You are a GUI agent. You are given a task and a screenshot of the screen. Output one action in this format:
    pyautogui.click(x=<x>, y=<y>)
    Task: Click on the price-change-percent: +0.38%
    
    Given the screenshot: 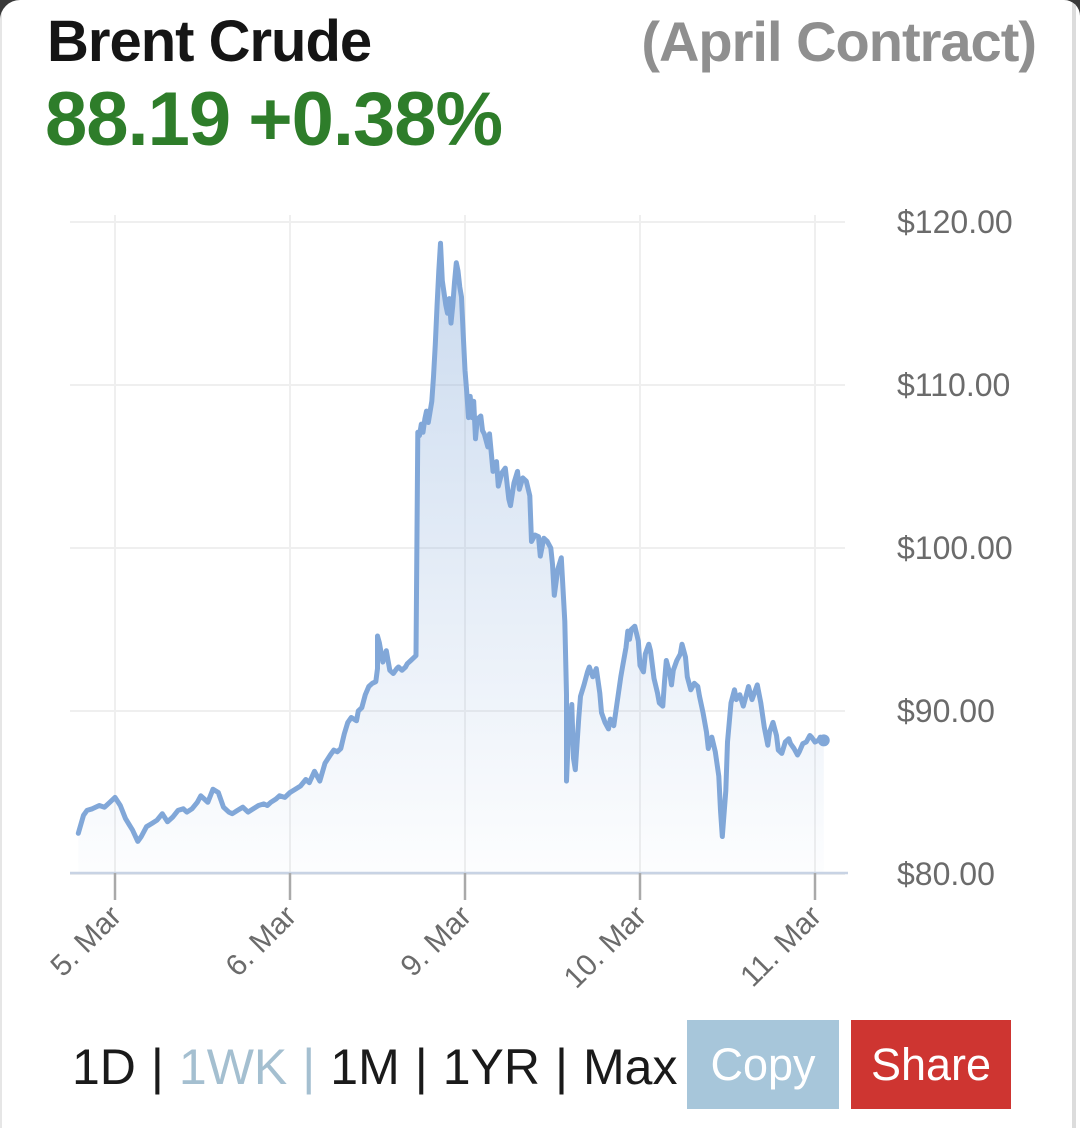 What is the action you would take?
    pyautogui.click(x=375, y=119)
    